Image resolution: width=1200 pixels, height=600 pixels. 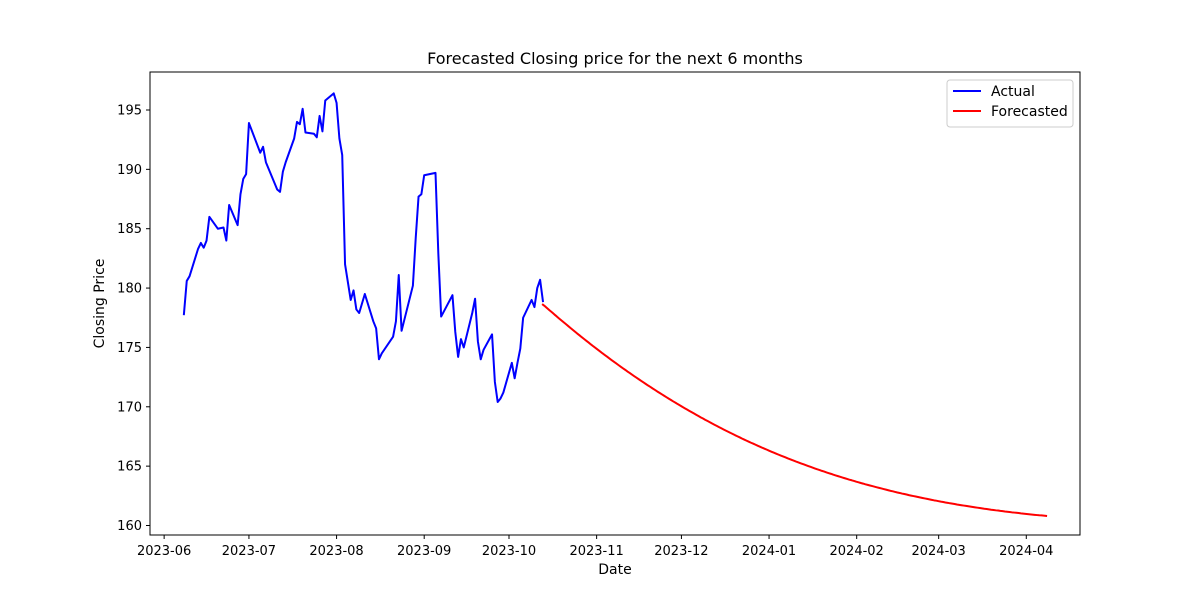 I want to click on x-tick-label: 2024-04, so click(x=1026, y=551).